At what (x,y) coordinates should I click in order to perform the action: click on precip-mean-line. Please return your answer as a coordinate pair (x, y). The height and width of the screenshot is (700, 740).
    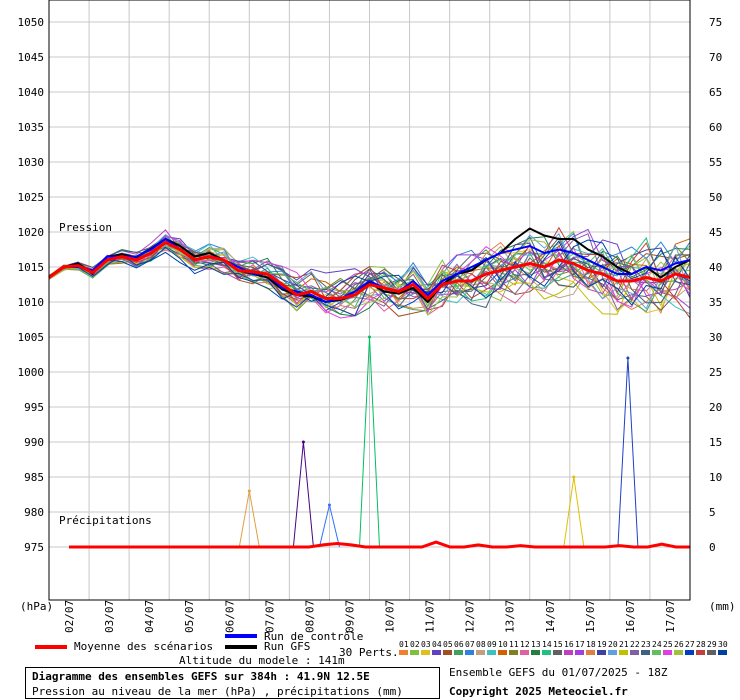
    Looking at the image, I should click on (379, 544).